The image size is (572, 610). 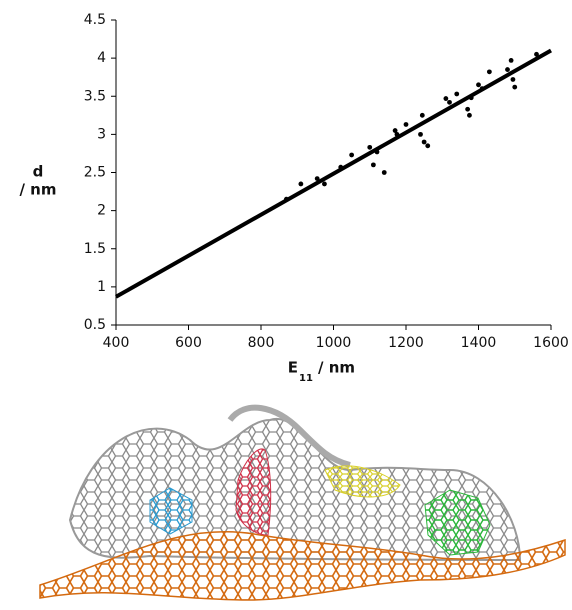 I want to click on blue-patch, so click(x=171, y=511).